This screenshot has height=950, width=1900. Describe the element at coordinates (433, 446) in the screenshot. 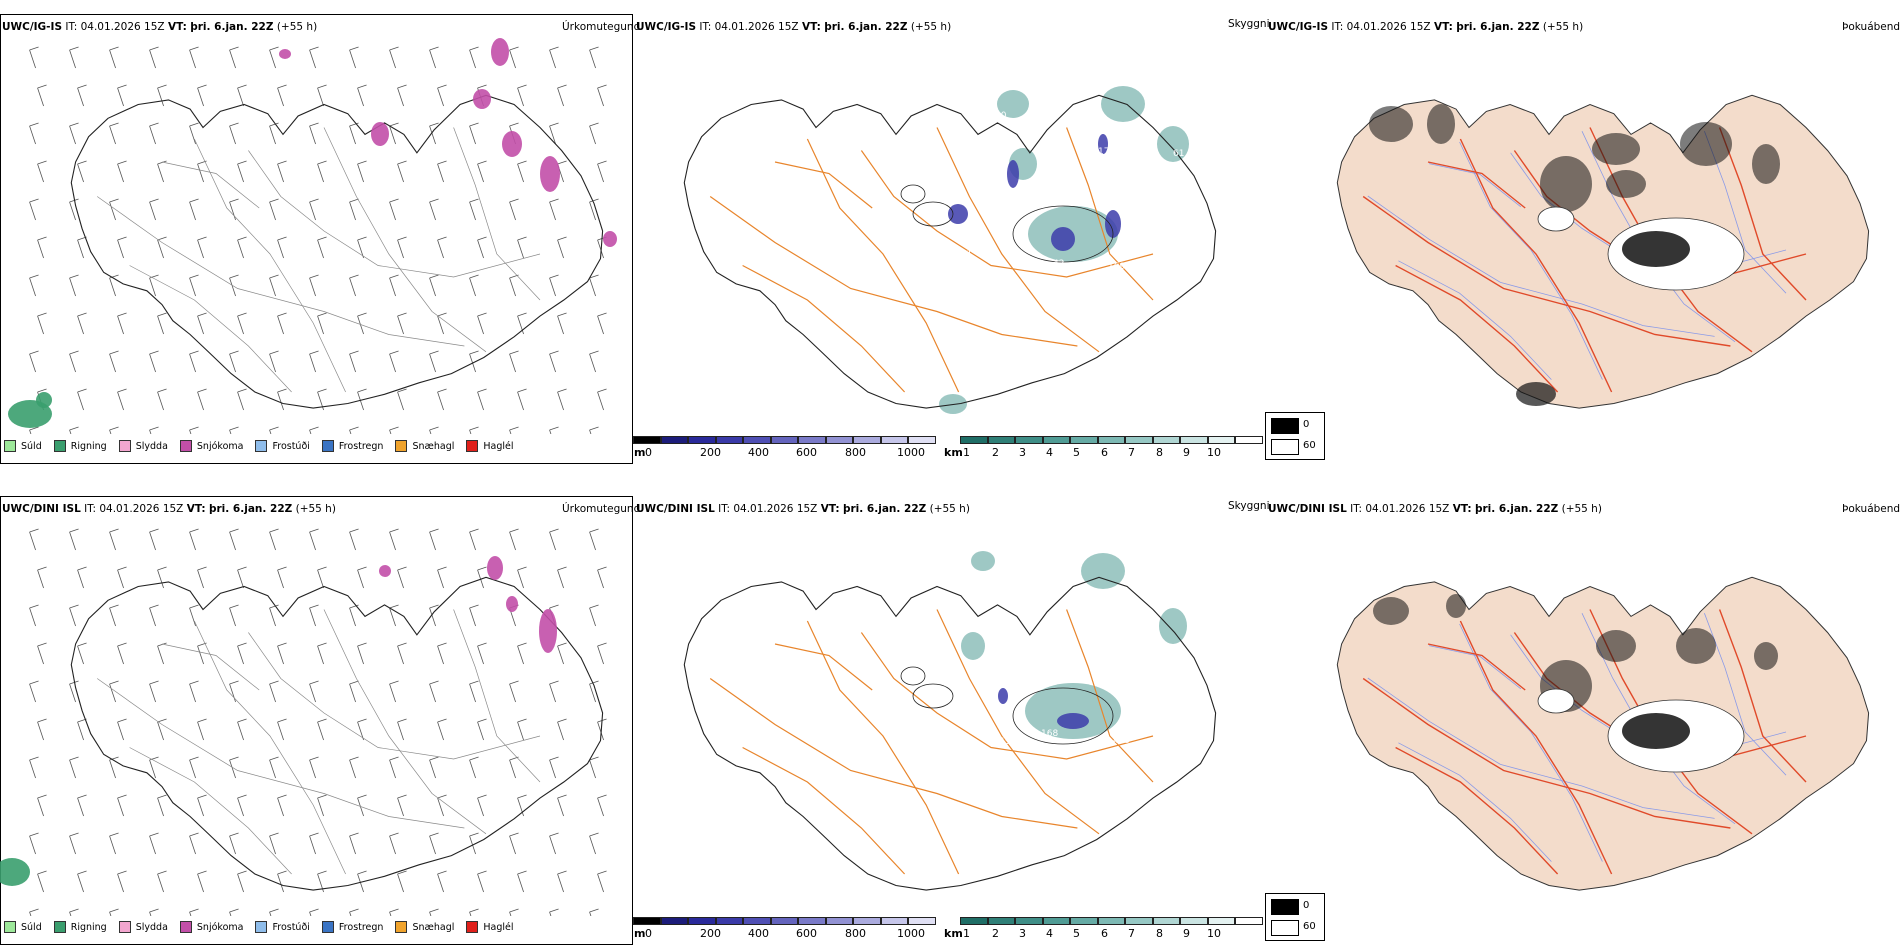

I see `legend-label: Snæhagl` at that location.